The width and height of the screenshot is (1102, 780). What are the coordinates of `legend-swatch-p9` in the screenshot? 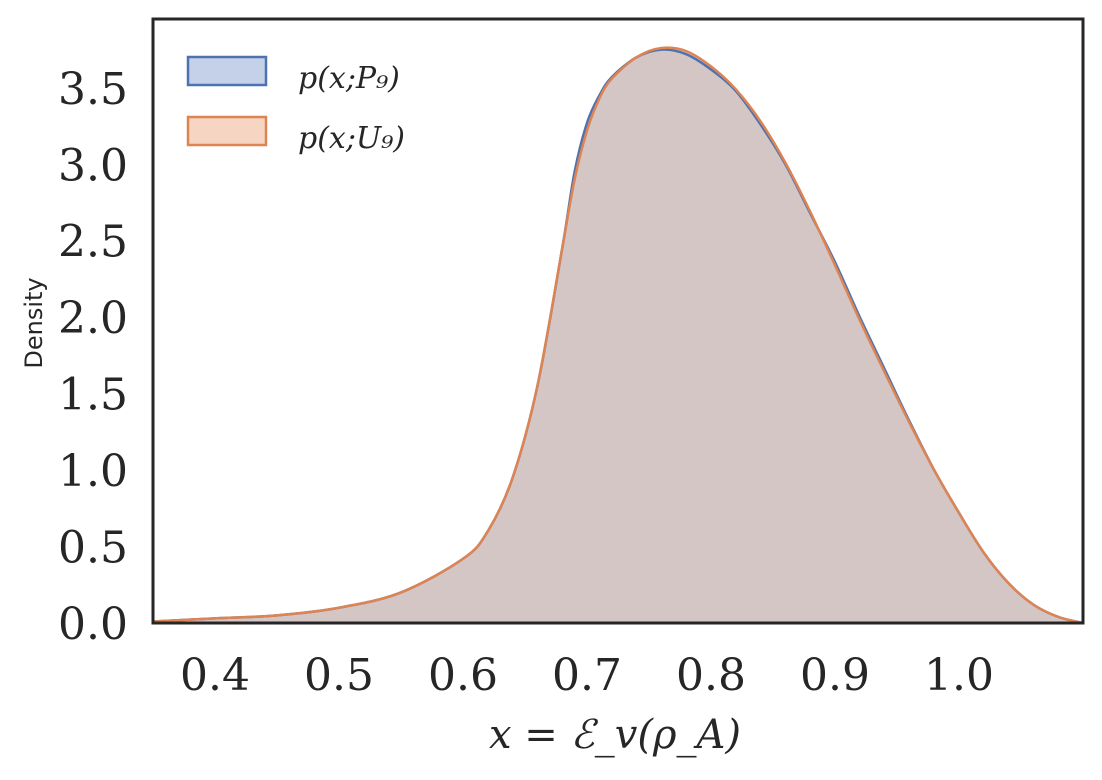 It's located at (227, 71).